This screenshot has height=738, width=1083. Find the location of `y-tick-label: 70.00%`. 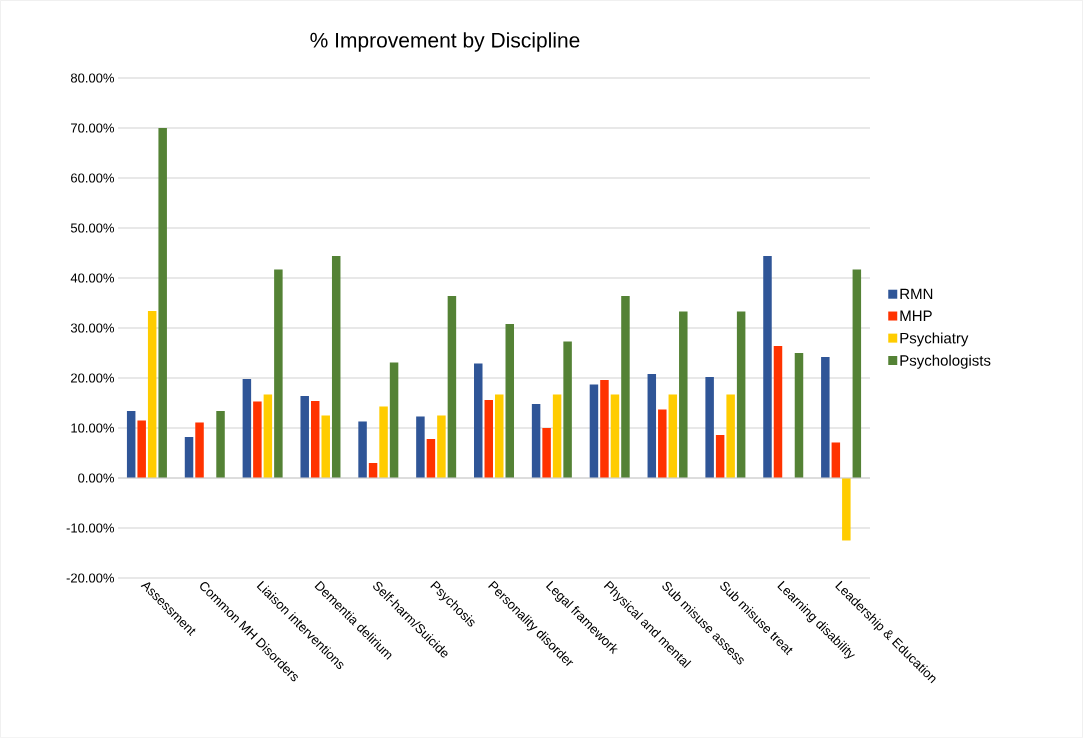

y-tick-label: 70.00% is located at coordinates (93, 128).